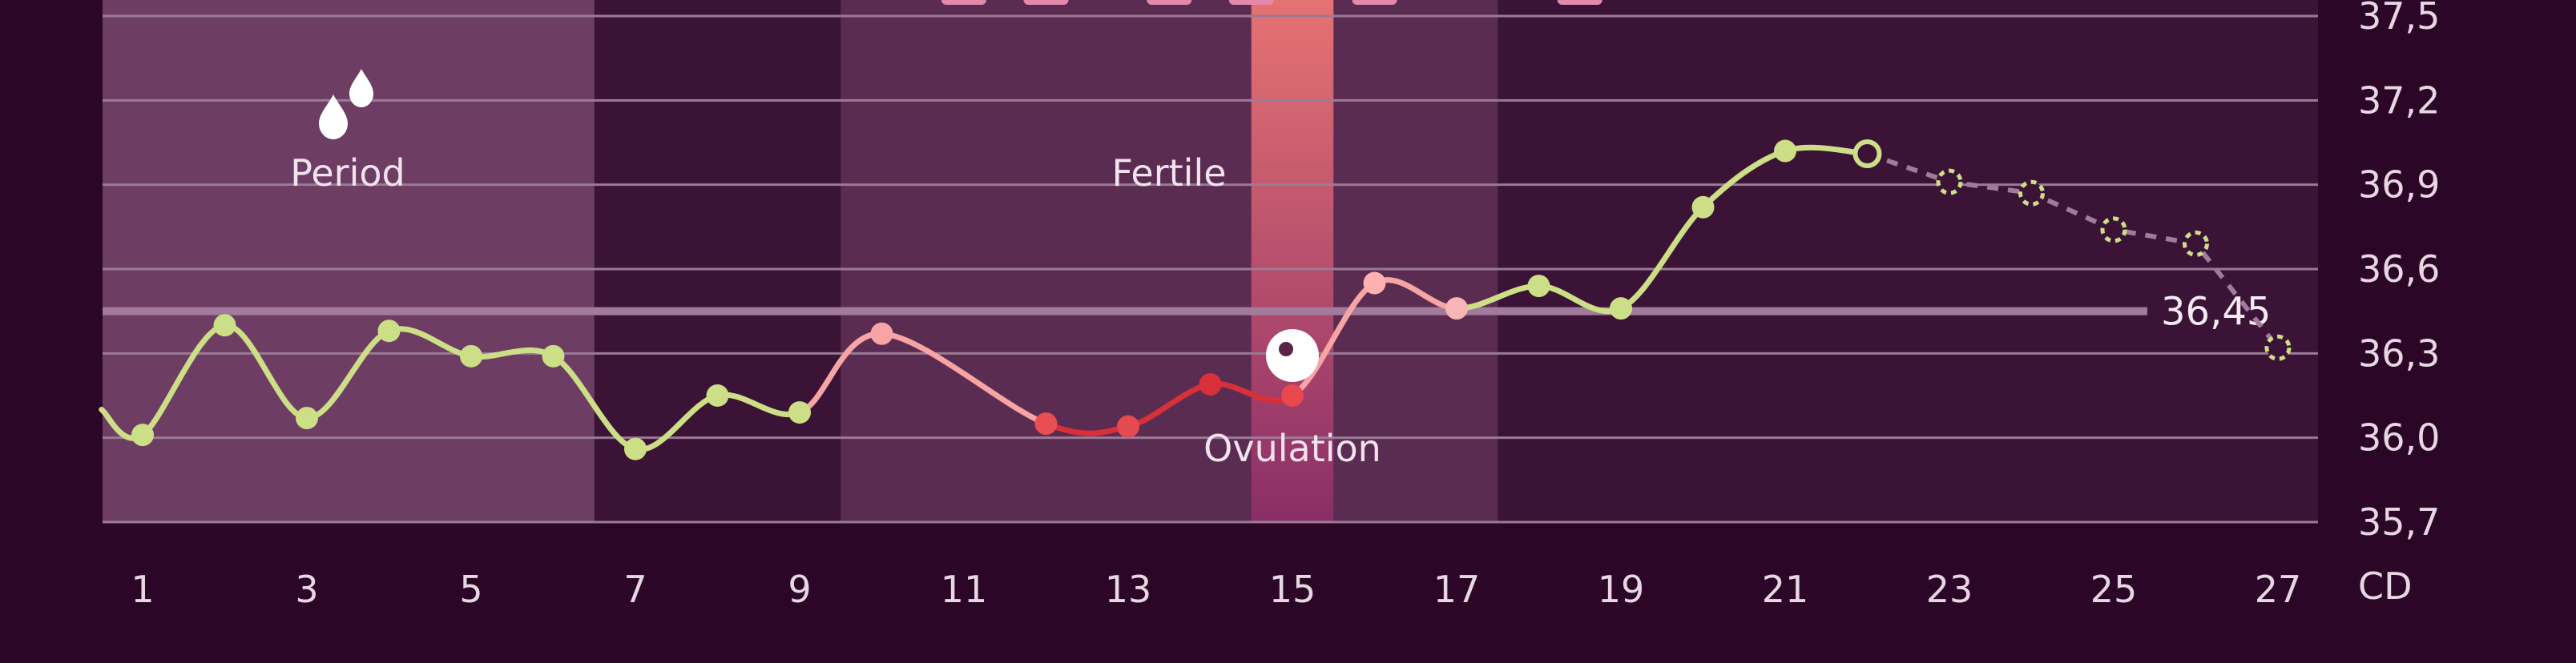 Image resolution: width=2576 pixels, height=663 pixels. Describe the element at coordinates (2399, 269) in the screenshot. I see `y-tick-label: 36,6` at that location.